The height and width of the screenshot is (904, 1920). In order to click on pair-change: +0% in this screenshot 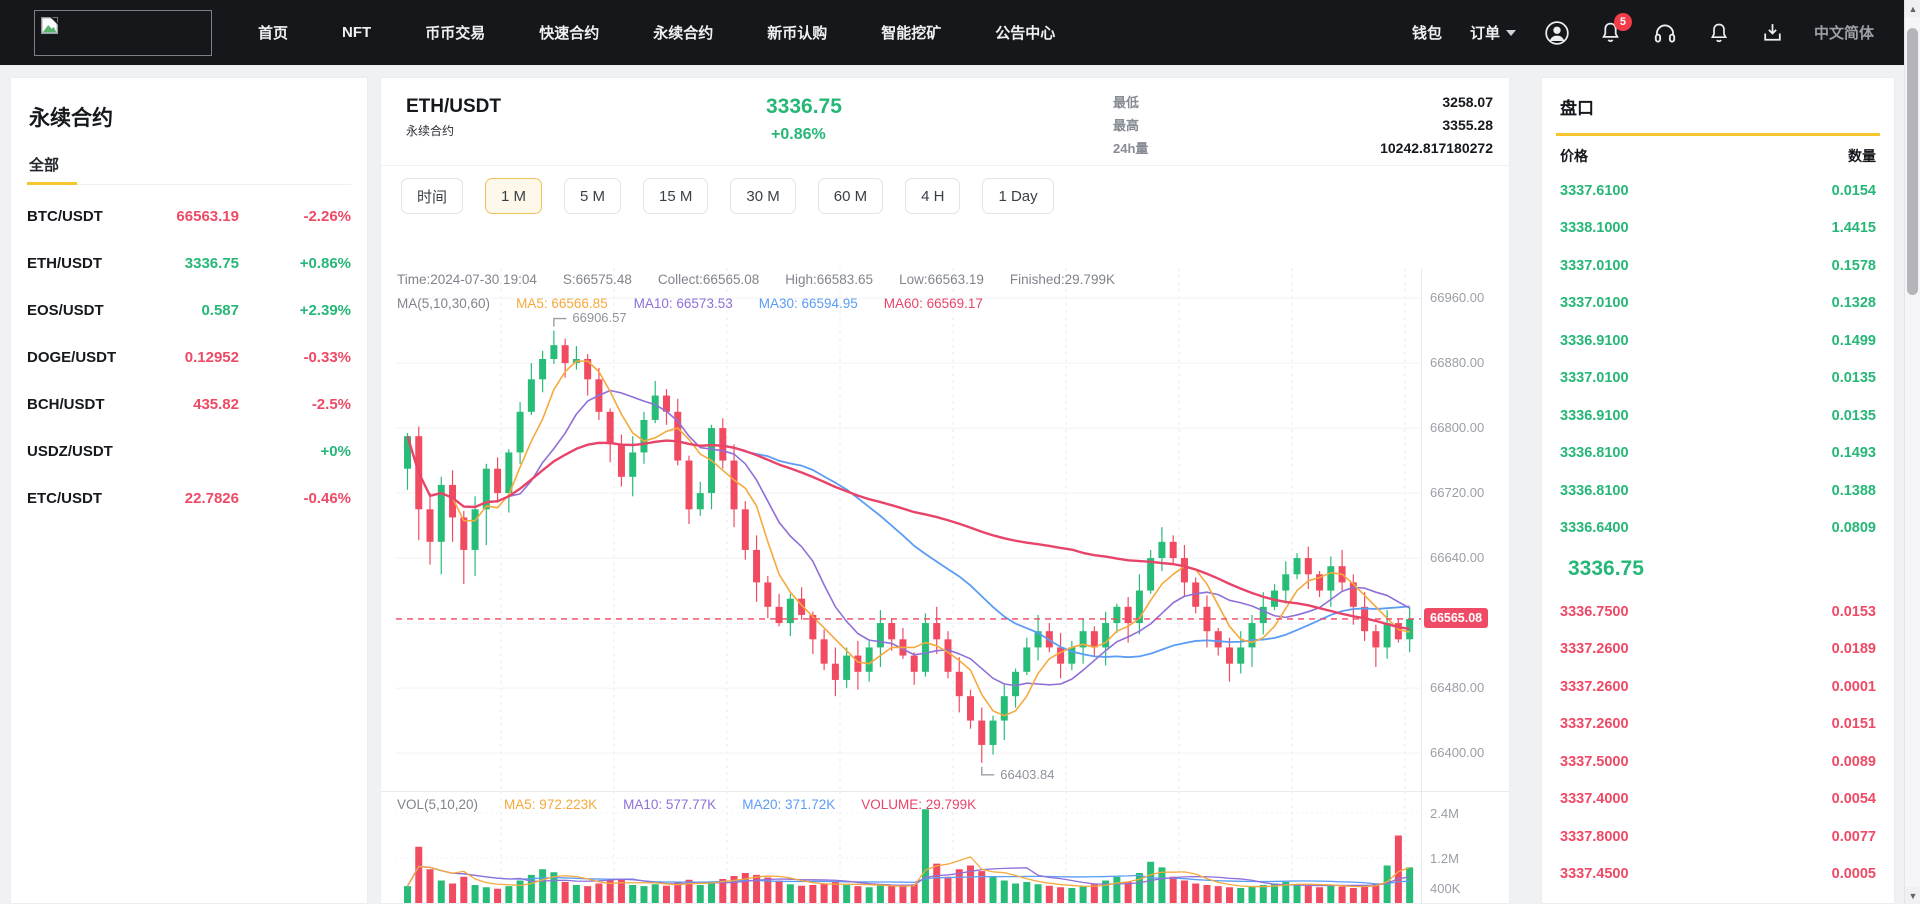, I will do `click(335, 451)`.